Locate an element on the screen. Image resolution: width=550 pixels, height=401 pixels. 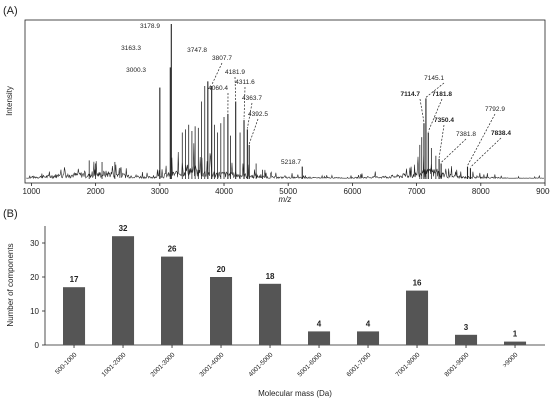
peak-label: 4181.9 is located at coordinates (235, 72).